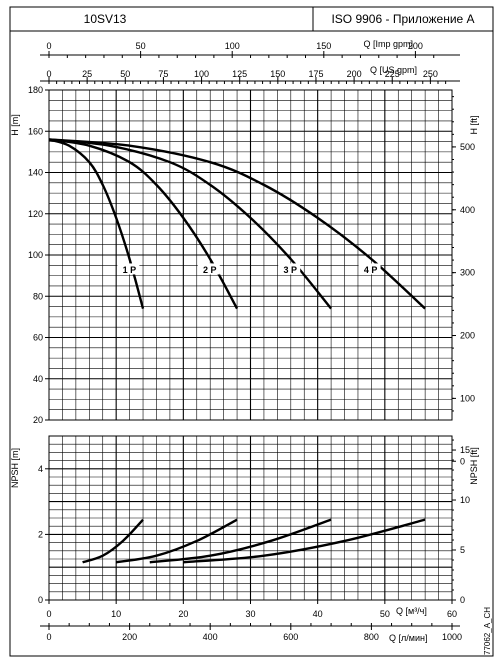 The image size is (502, 664). I want to click on head-y-tick-label: 120, so click(35, 214).